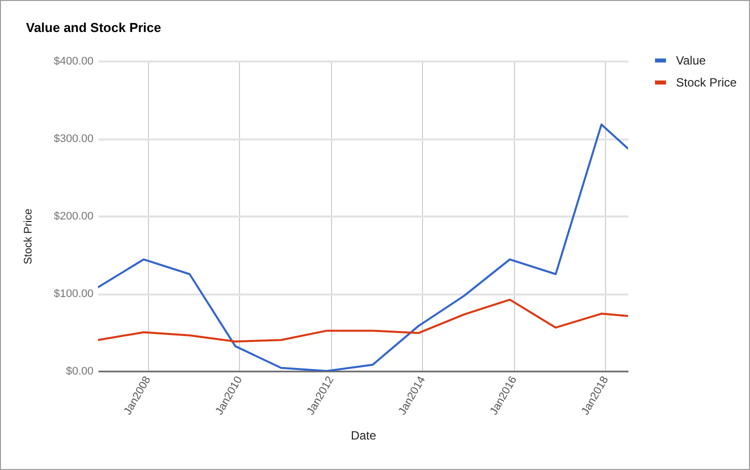 The width and height of the screenshot is (750, 470). What do you see at coordinates (707, 83) in the screenshot?
I see `legend-label: Stock Price` at bounding box center [707, 83].